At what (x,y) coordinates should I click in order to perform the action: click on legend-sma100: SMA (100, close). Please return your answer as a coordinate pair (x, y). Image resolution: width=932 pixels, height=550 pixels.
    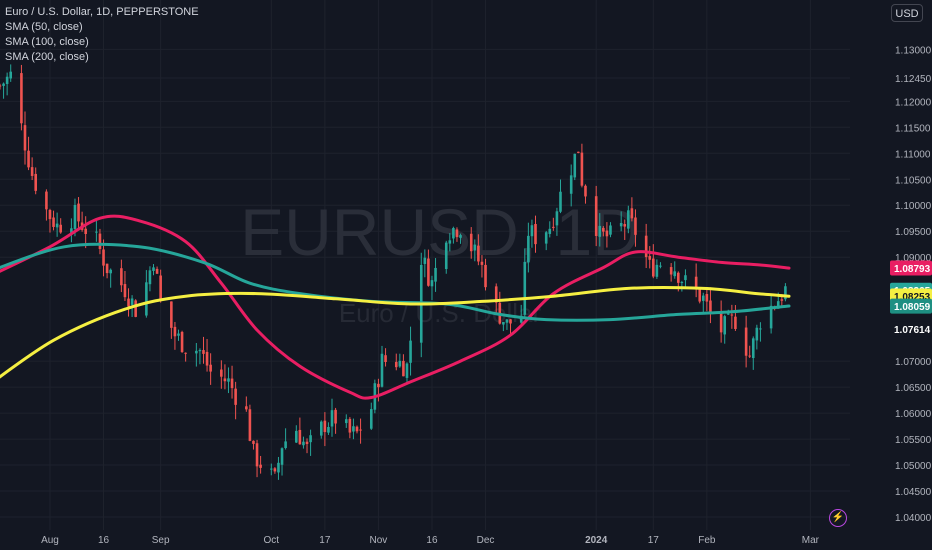
    Looking at the image, I should click on (47, 42).